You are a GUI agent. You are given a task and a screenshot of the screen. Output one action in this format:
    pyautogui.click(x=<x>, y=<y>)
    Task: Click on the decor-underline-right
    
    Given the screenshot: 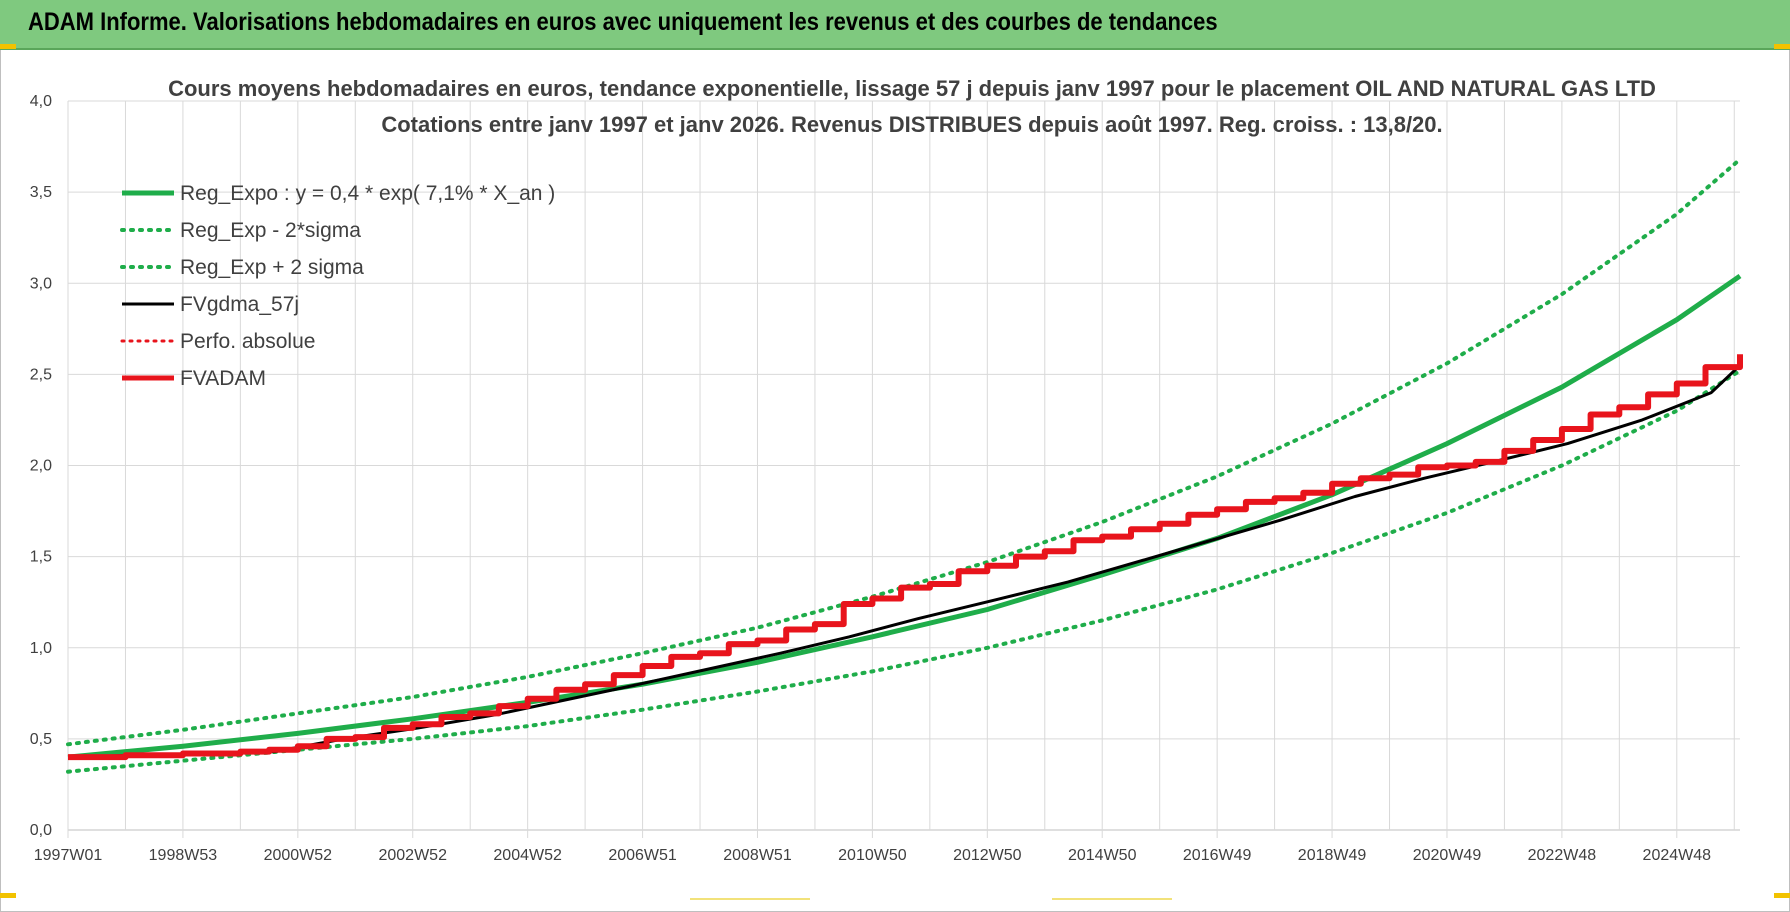 What is the action you would take?
    pyautogui.click(x=1112, y=899)
    